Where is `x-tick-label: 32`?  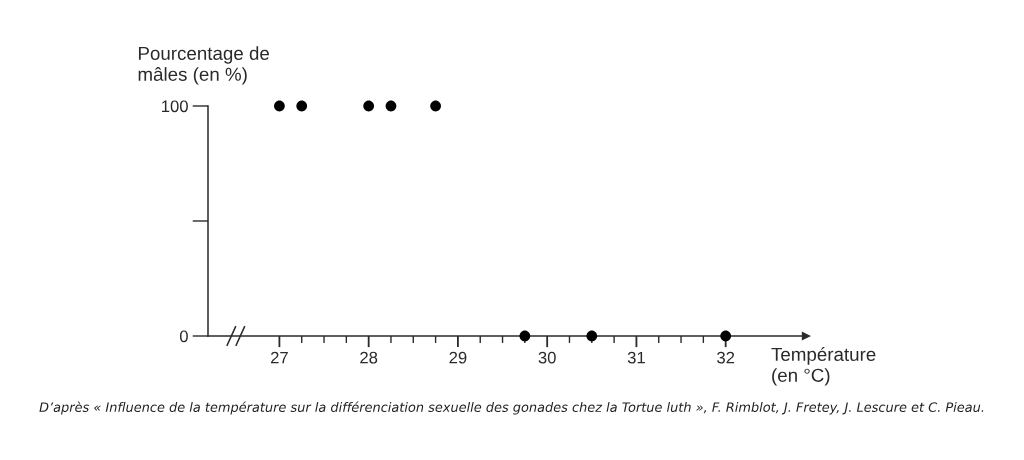 x-tick-label: 32 is located at coordinates (726, 357).